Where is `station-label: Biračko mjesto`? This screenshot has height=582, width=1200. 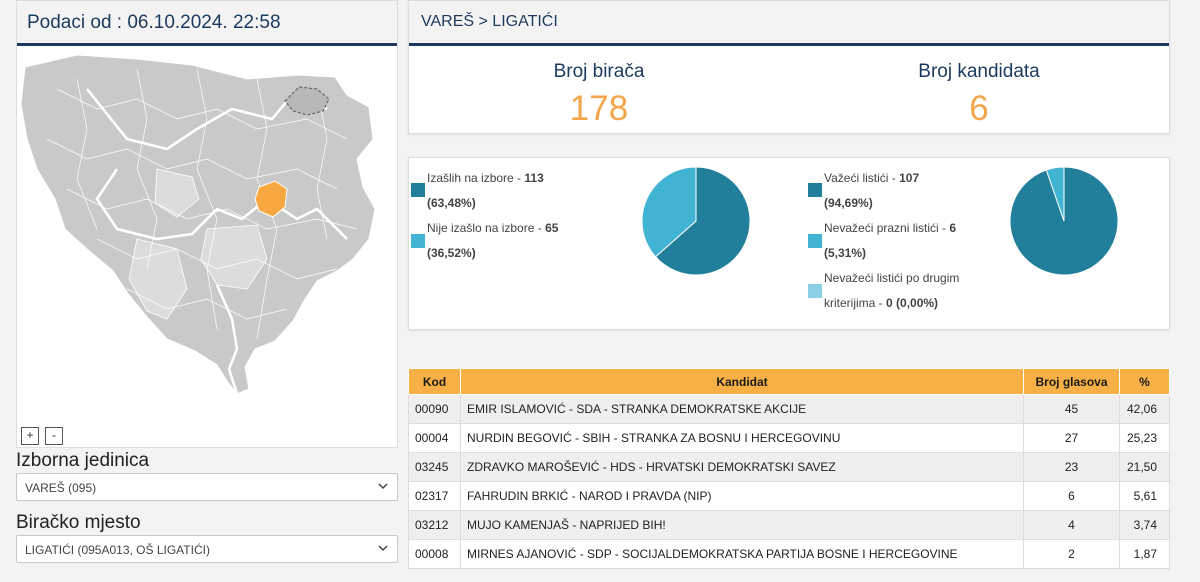
station-label: Biračko mjesto is located at coordinates (78, 522).